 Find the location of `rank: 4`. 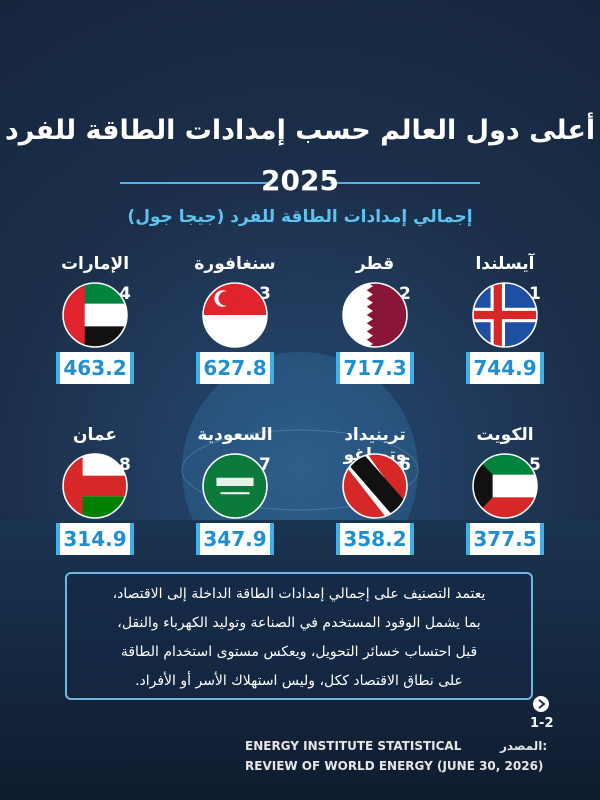

rank: 4 is located at coordinates (125, 294).